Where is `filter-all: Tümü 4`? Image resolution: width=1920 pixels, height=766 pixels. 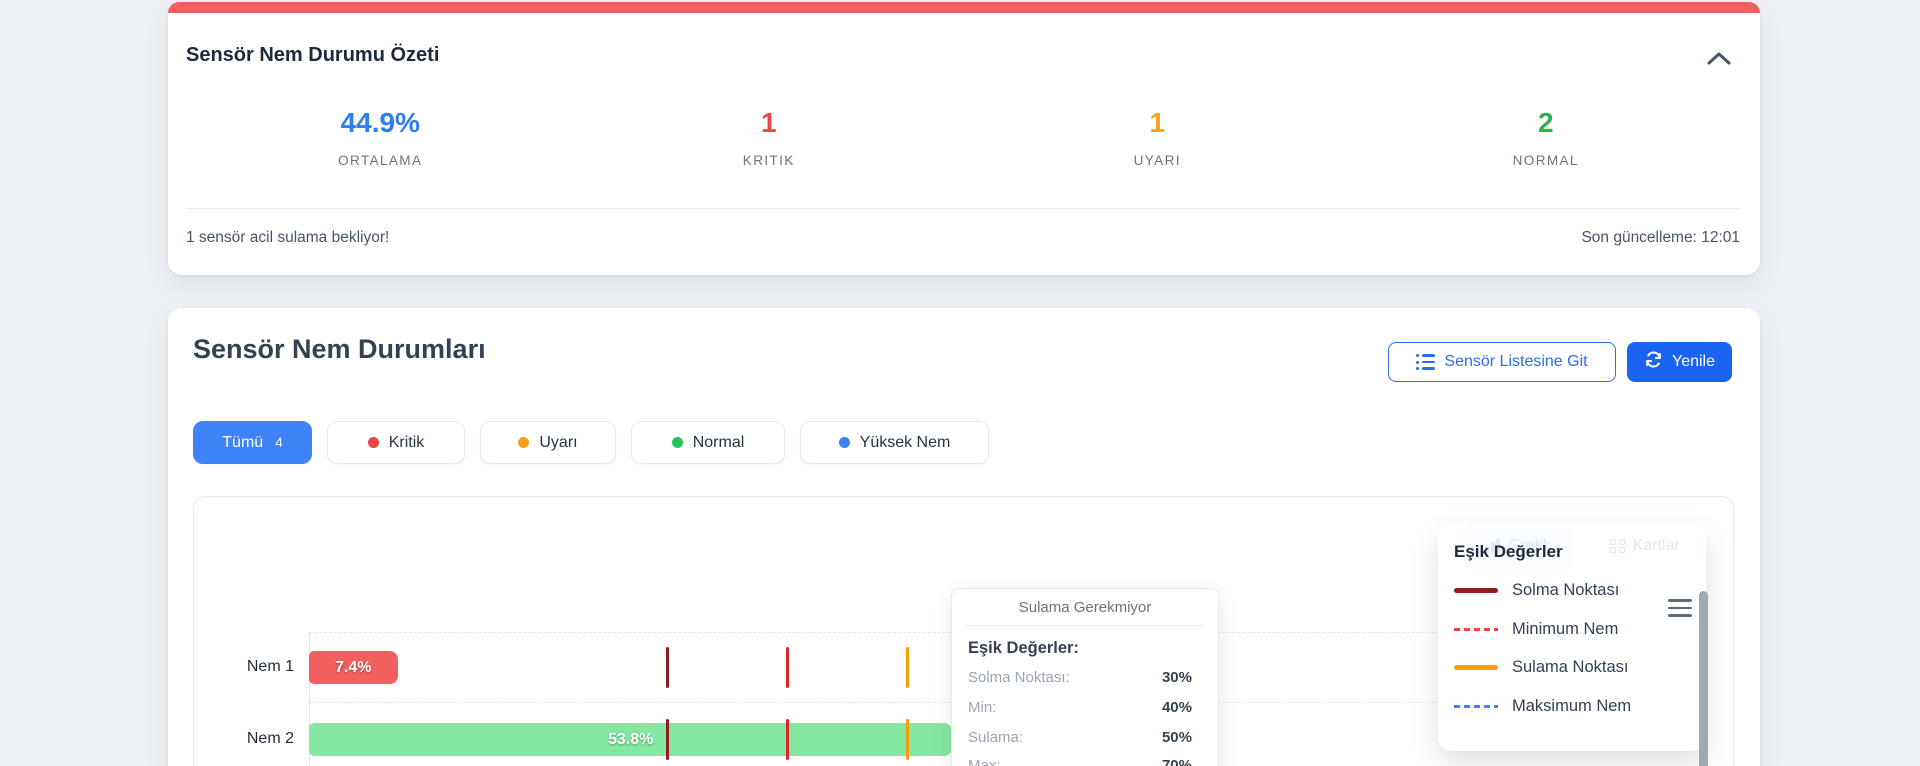
filter-all: Tümü 4 is located at coordinates (252, 442).